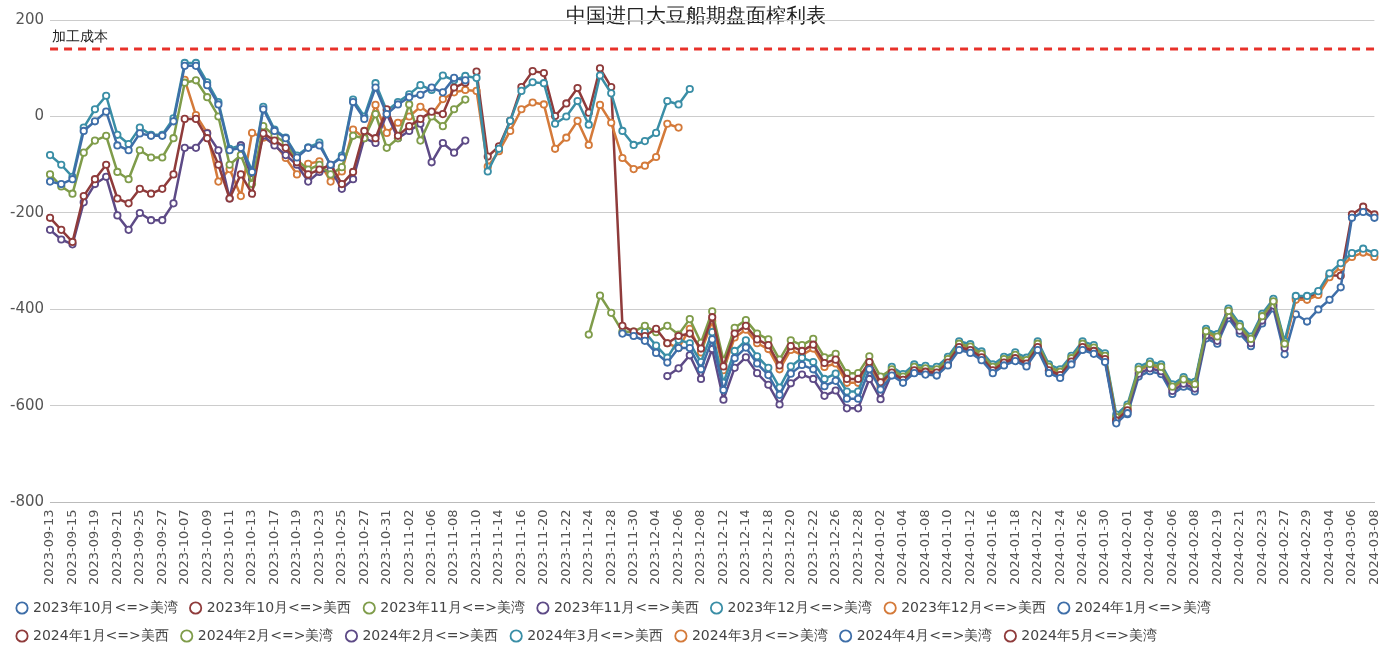  What do you see at coordinates (206, 547) in the screenshot?
I see `x-tick-label: 2023-10-09` at bounding box center [206, 547].